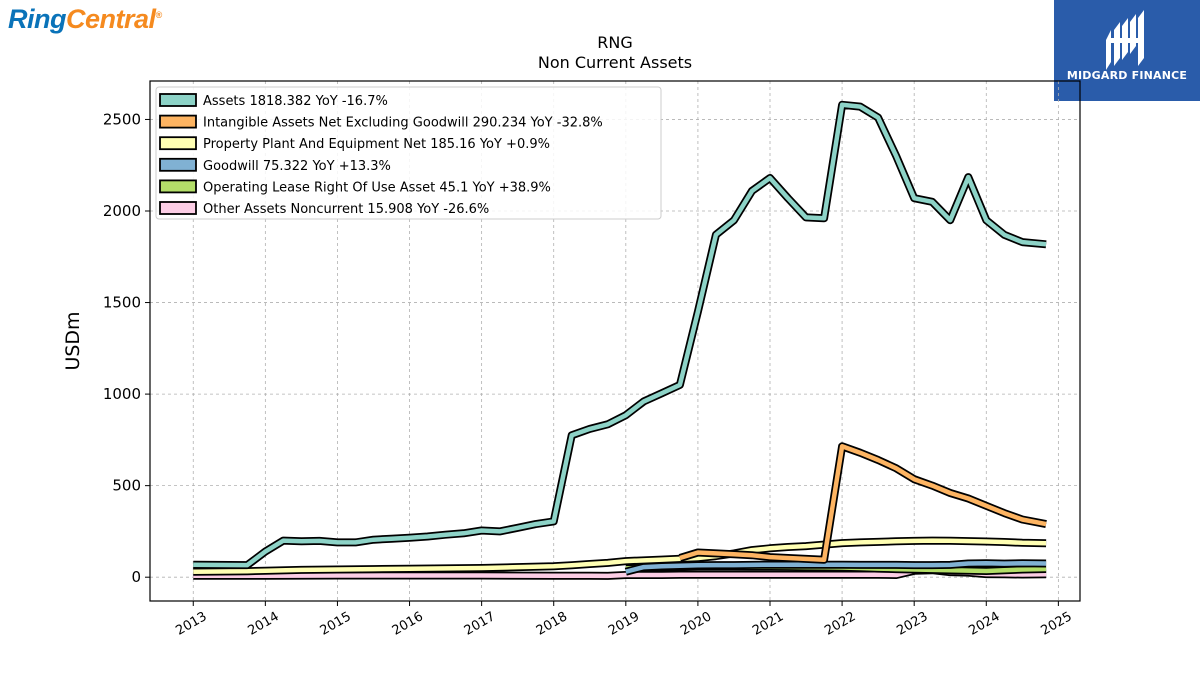  I want to click on x-tick-label: 2022, so click(840, 624).